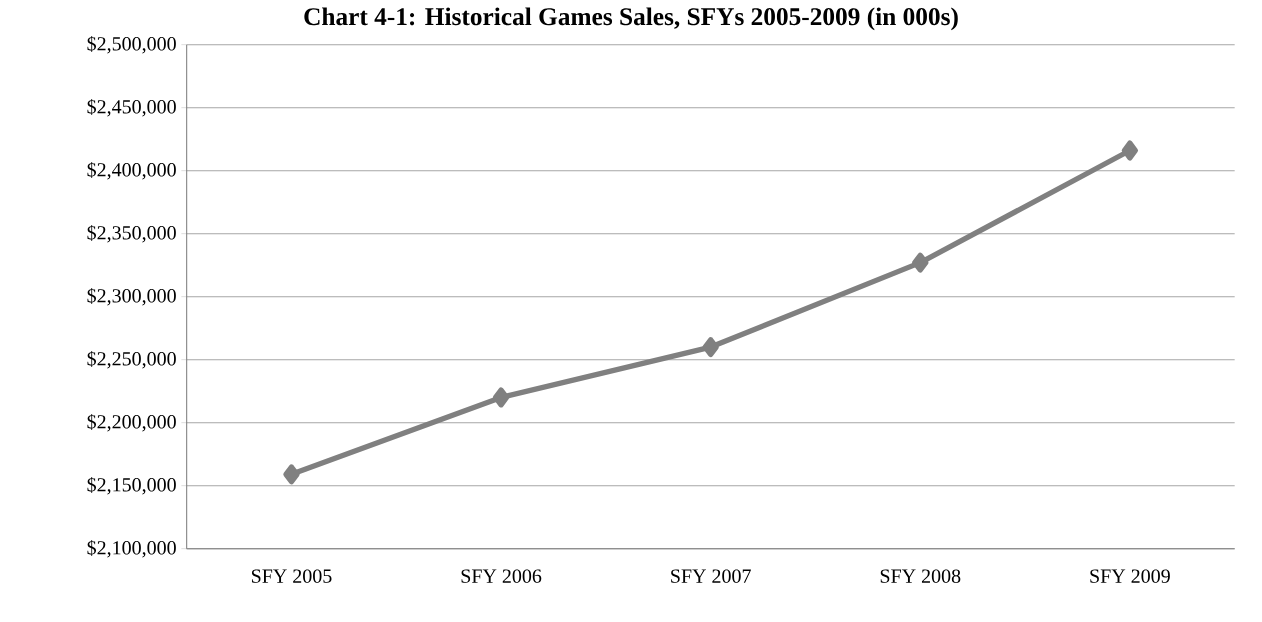 Image resolution: width=1262 pixels, height=622 pixels. I want to click on y-tick-label: $2,100,000, so click(131, 548).